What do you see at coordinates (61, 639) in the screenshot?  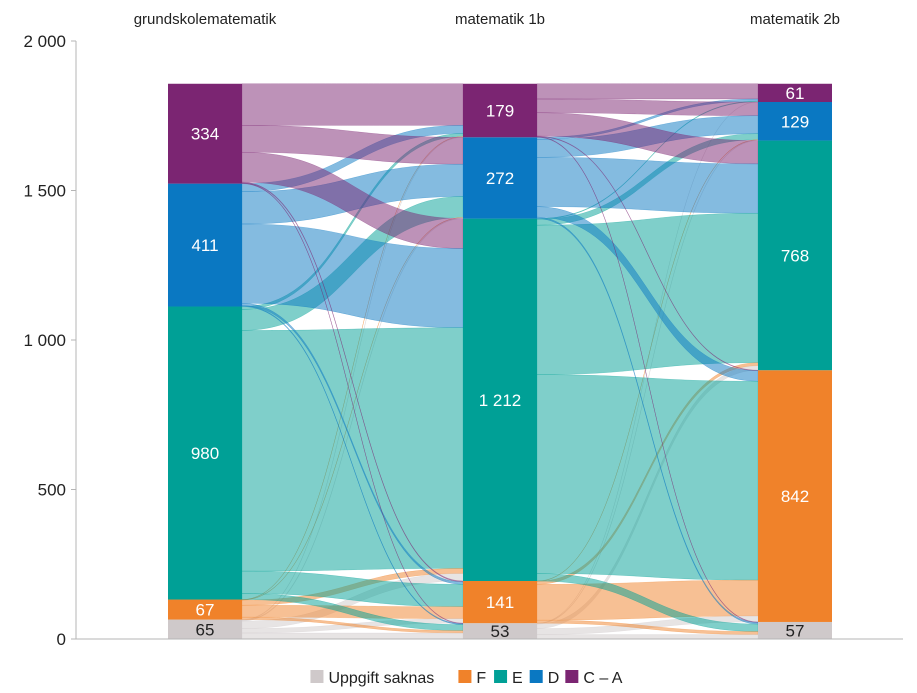 I see `y-tick-label: 0` at bounding box center [61, 639].